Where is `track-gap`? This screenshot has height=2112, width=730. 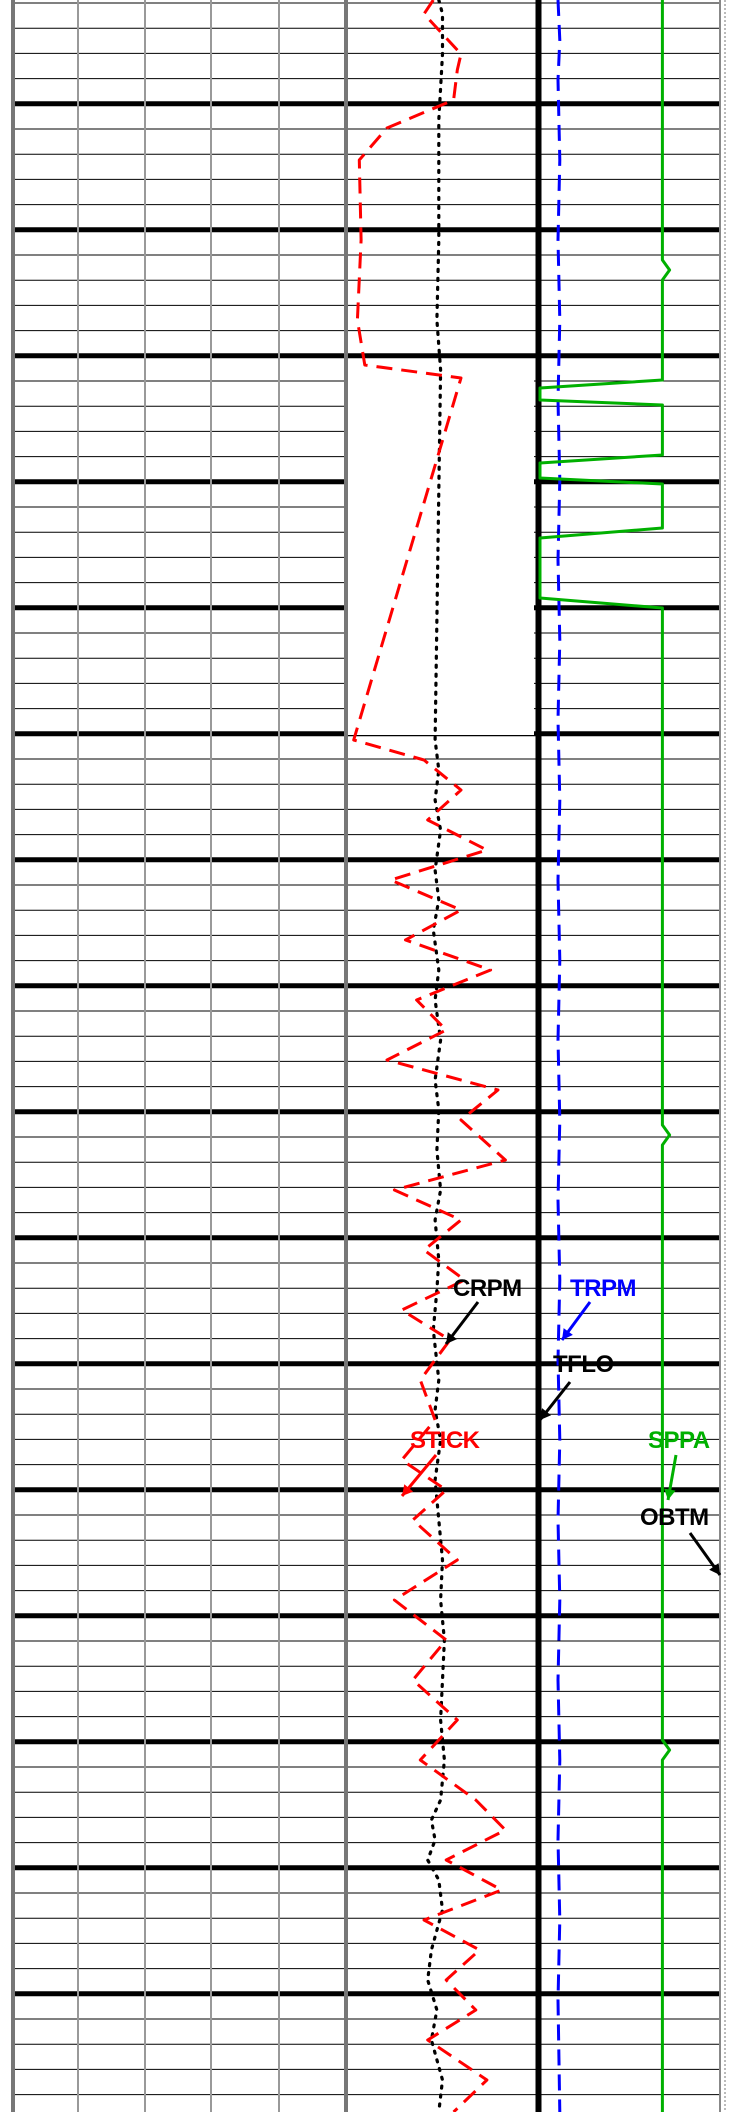
track-gap is located at coordinates (441, 556).